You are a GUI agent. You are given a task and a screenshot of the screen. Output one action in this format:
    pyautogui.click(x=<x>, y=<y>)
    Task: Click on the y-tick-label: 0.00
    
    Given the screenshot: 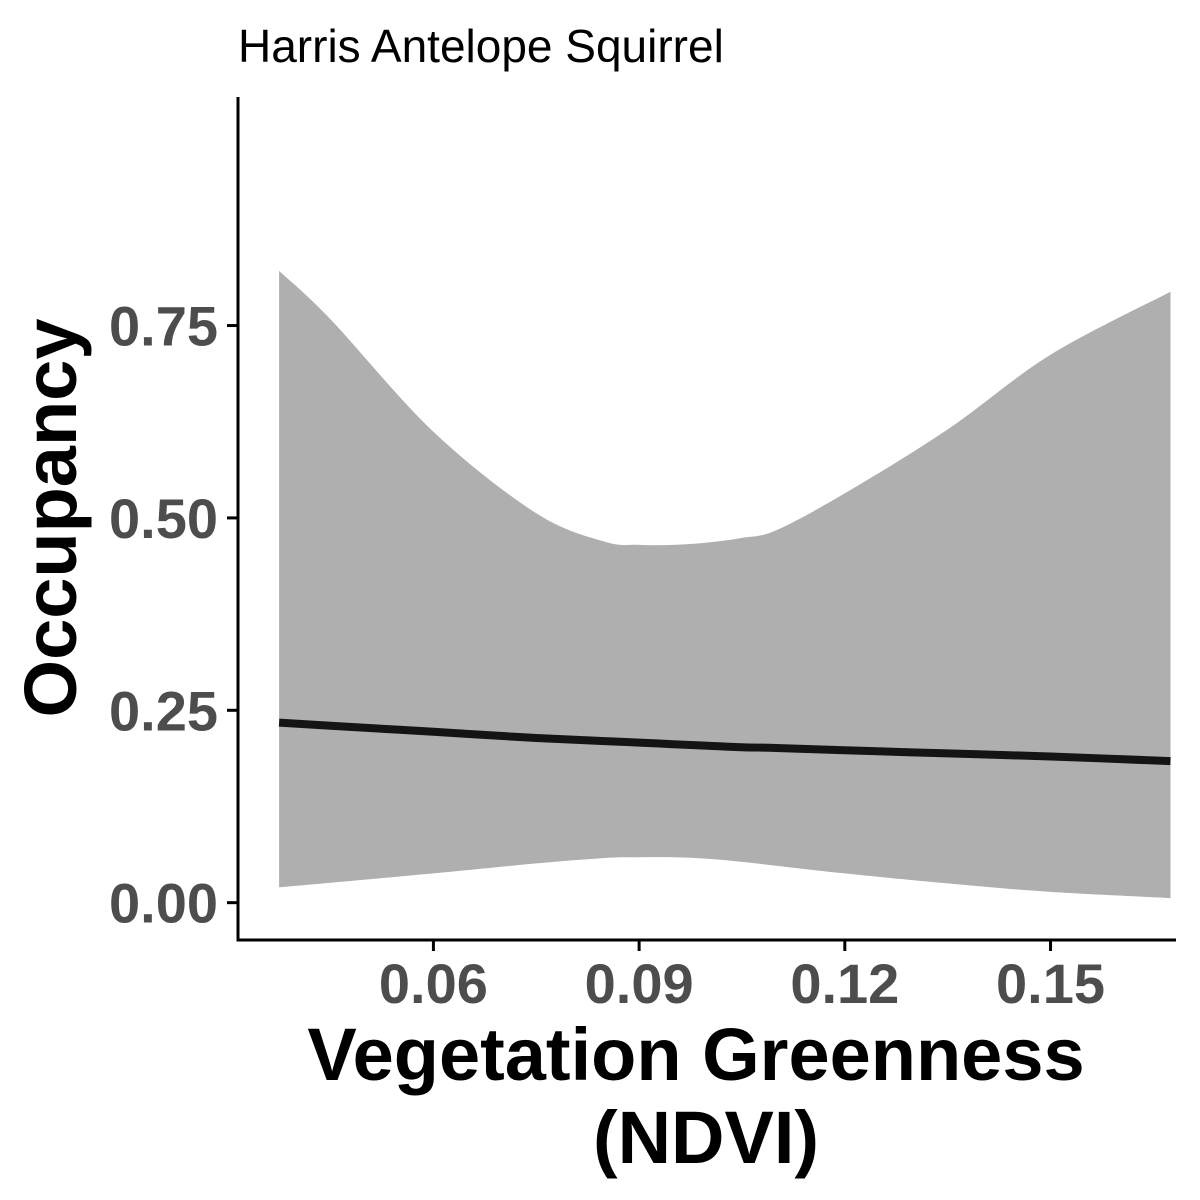 What is the action you would take?
    pyautogui.click(x=163, y=903)
    